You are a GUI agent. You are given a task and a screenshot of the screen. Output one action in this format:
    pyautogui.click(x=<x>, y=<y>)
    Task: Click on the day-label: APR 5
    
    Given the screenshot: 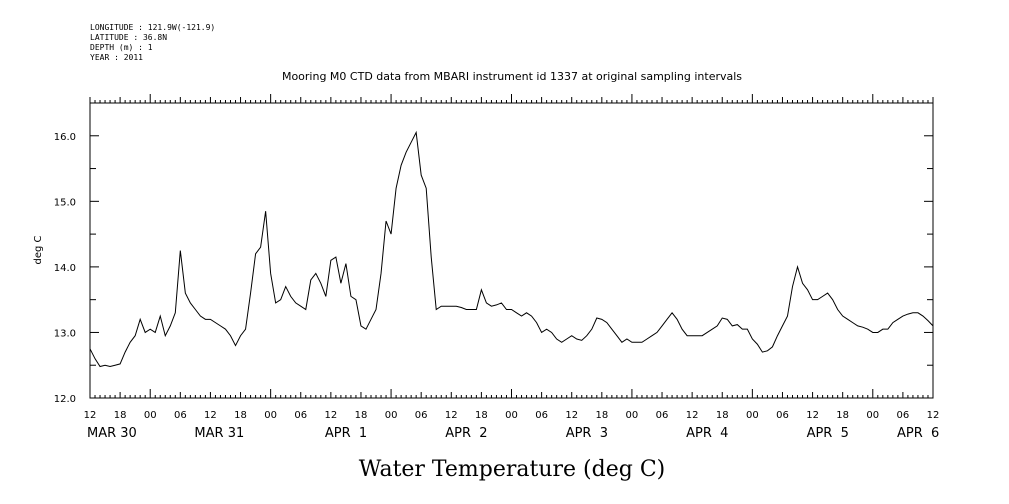 What is the action you would take?
    pyautogui.click(x=828, y=433)
    